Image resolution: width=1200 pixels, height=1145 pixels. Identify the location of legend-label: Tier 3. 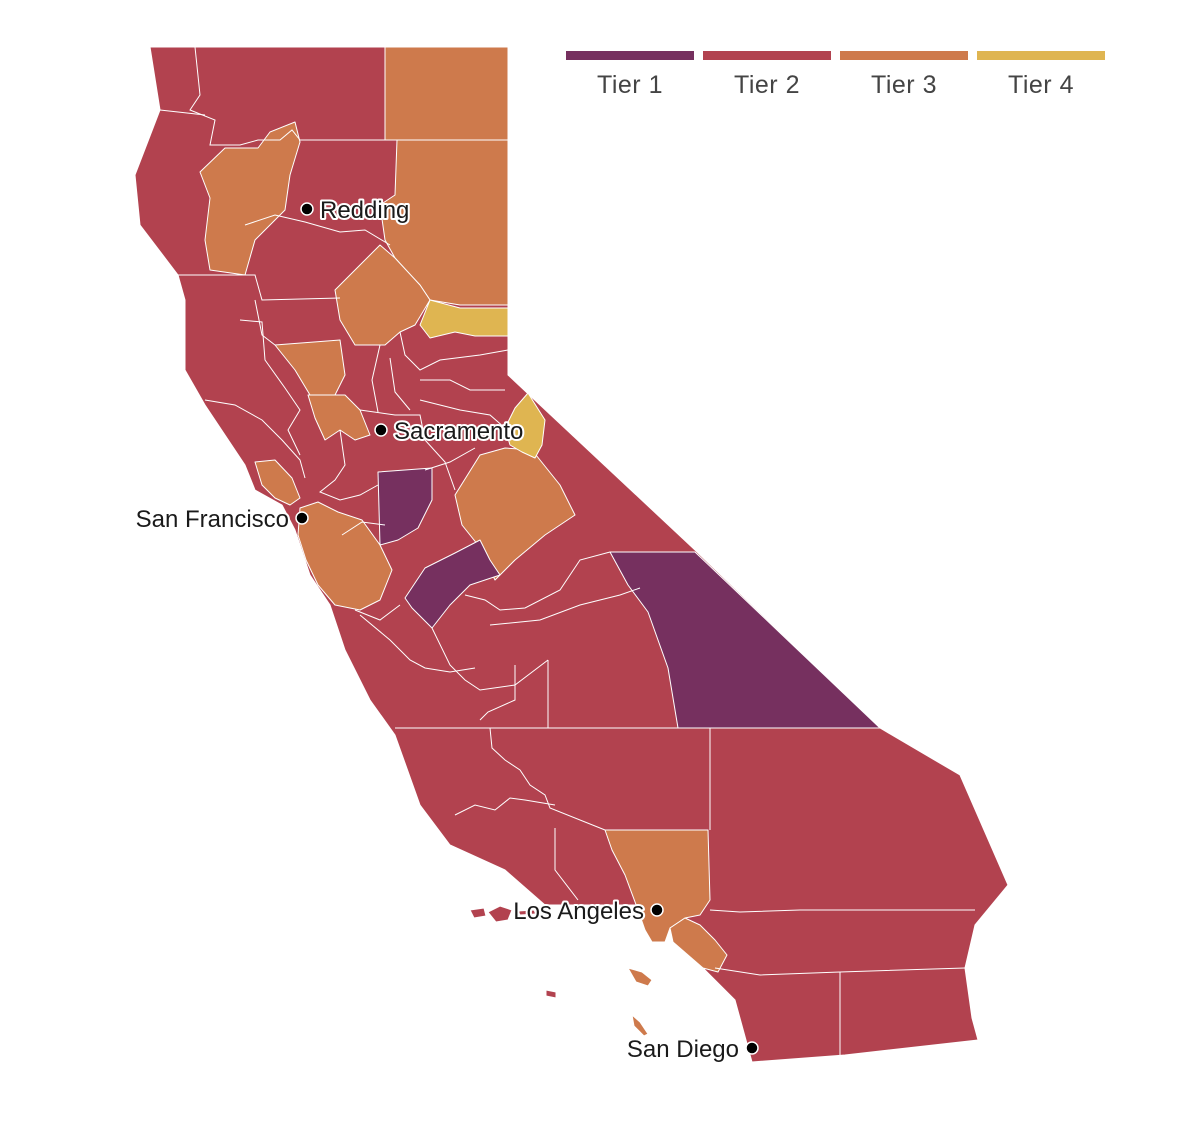
(904, 85).